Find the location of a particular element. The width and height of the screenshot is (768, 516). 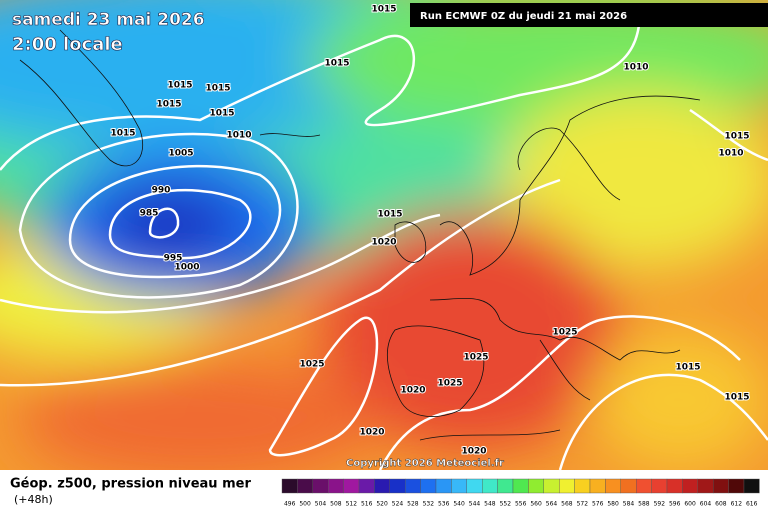

scale-label: 548 is located at coordinates (490, 504).